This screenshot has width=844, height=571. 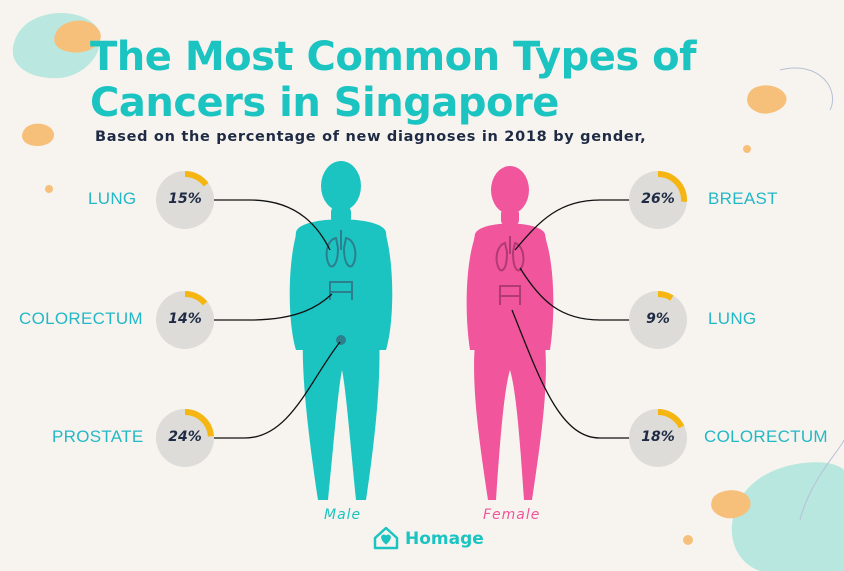 What do you see at coordinates (386, 538) in the screenshot?
I see `homage-logo-icon` at bounding box center [386, 538].